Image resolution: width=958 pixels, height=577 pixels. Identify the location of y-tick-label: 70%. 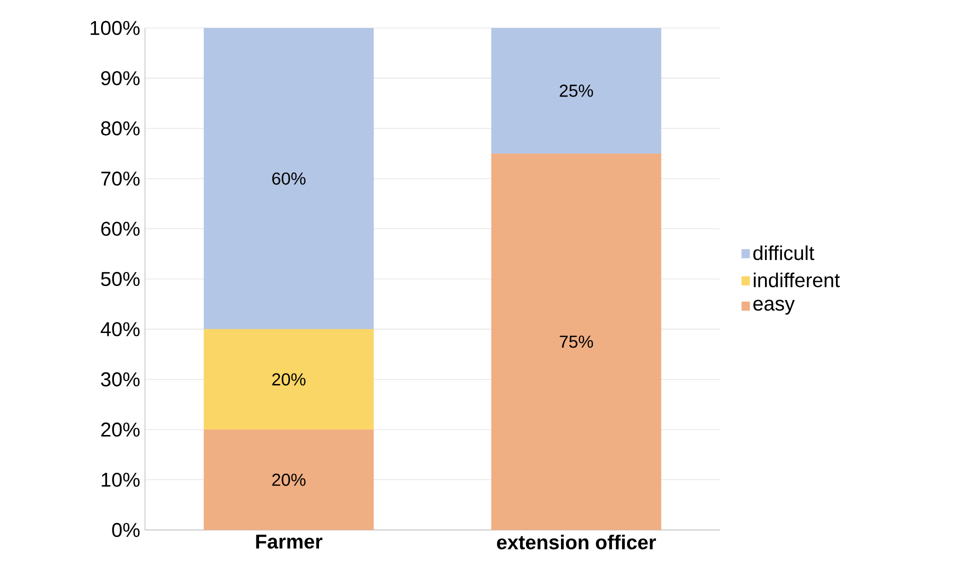
(120, 179).